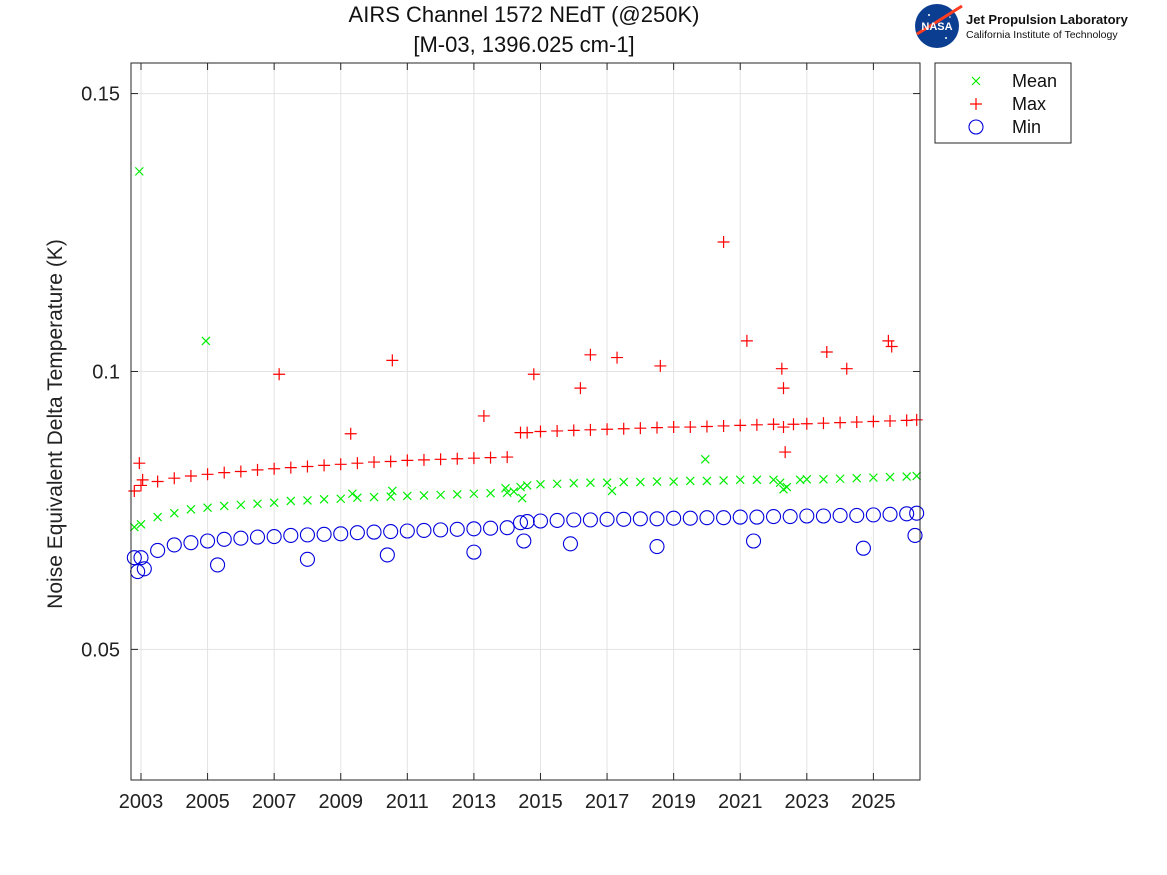  Describe the element at coordinates (100, 650) in the screenshot. I see `y-tick-label: 0.05` at that location.